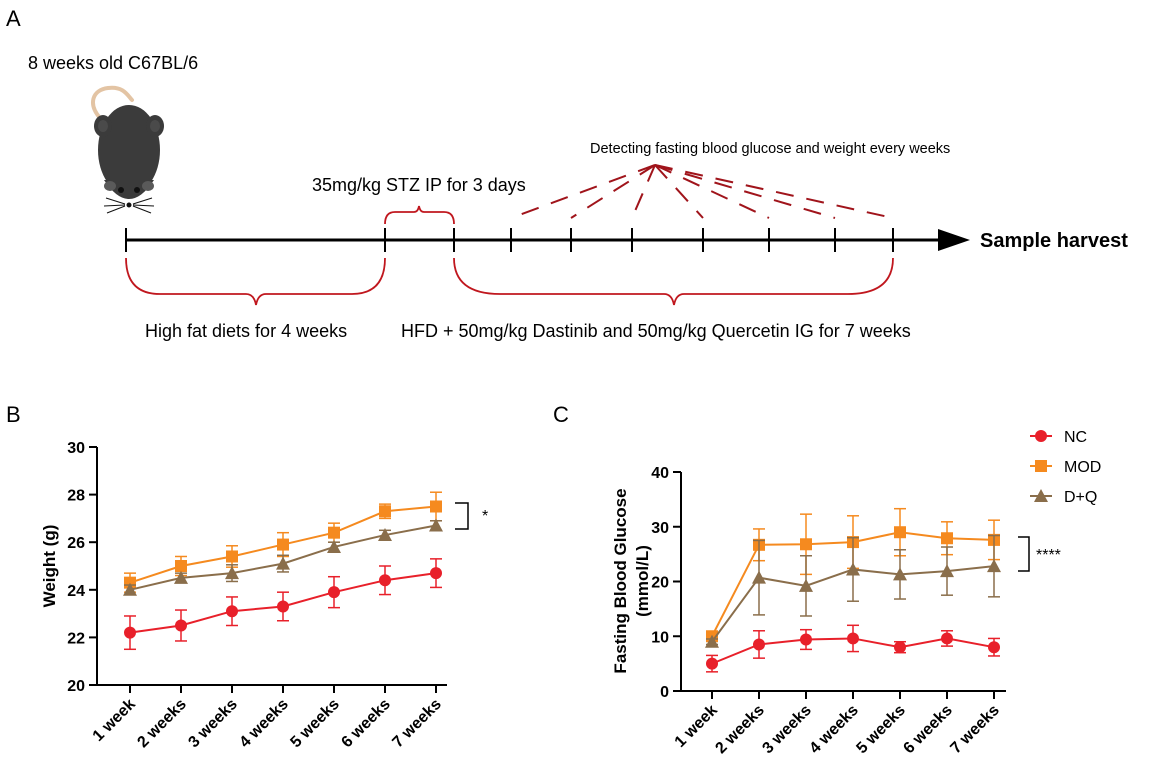 Image resolution: width=1170 pixels, height=763 pixels. Describe the element at coordinates (76, 496) in the screenshot. I see `b-ytick-label: 28` at that location.